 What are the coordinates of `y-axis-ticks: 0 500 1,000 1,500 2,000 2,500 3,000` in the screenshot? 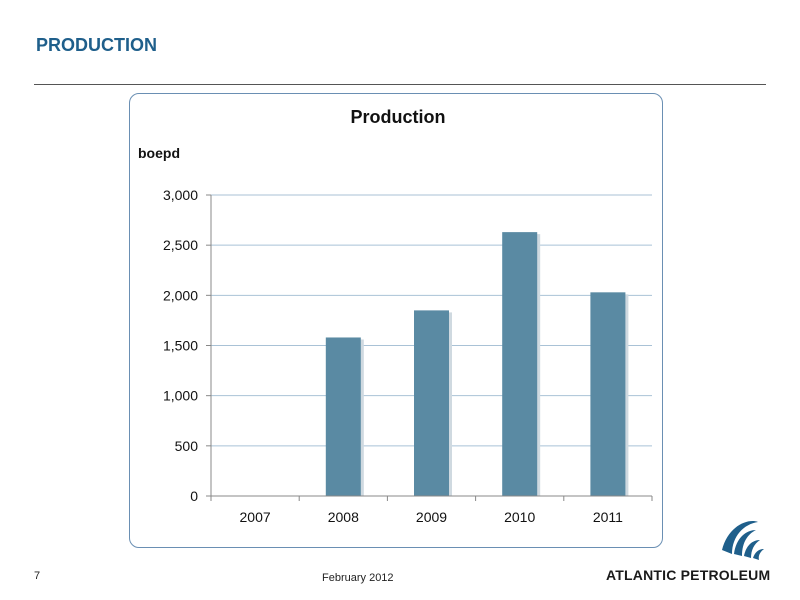 It's located at (187, 345).